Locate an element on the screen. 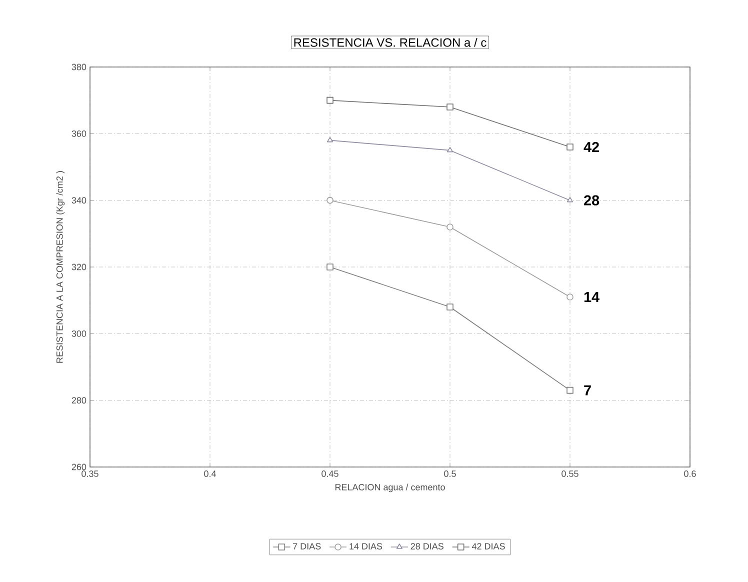  x-tick-label: 0.55 is located at coordinates (570, 473).